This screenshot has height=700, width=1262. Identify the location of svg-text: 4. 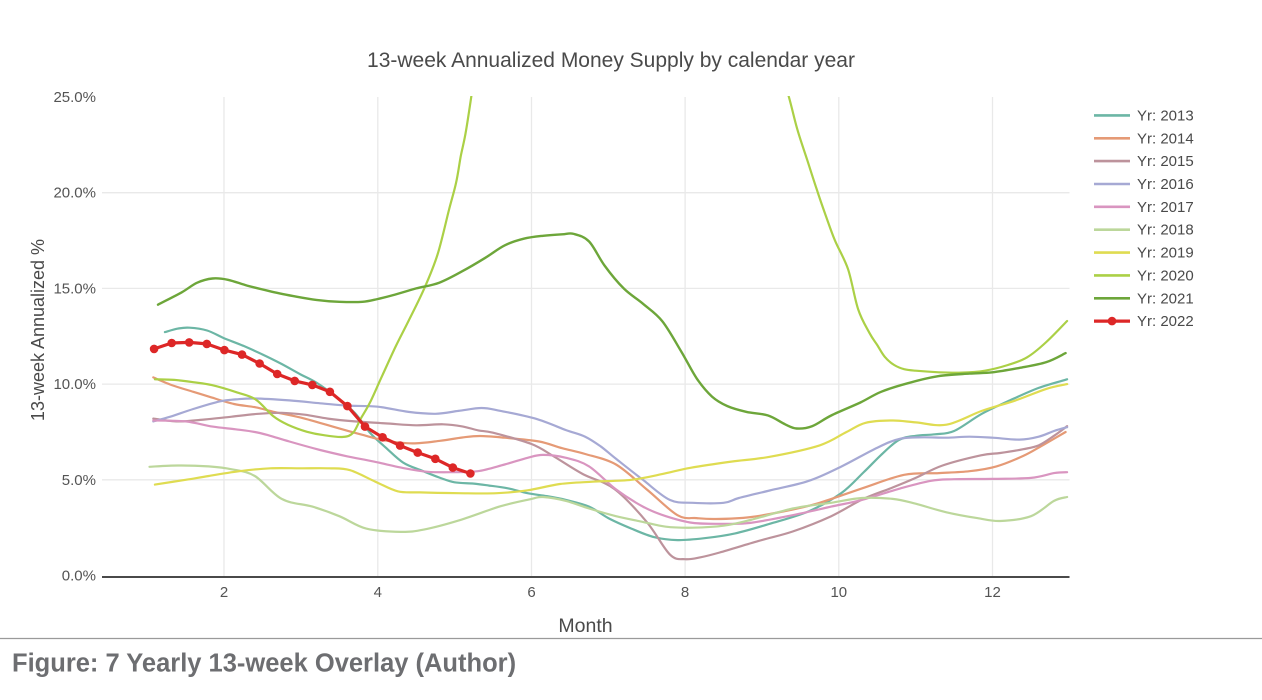
(378, 592).